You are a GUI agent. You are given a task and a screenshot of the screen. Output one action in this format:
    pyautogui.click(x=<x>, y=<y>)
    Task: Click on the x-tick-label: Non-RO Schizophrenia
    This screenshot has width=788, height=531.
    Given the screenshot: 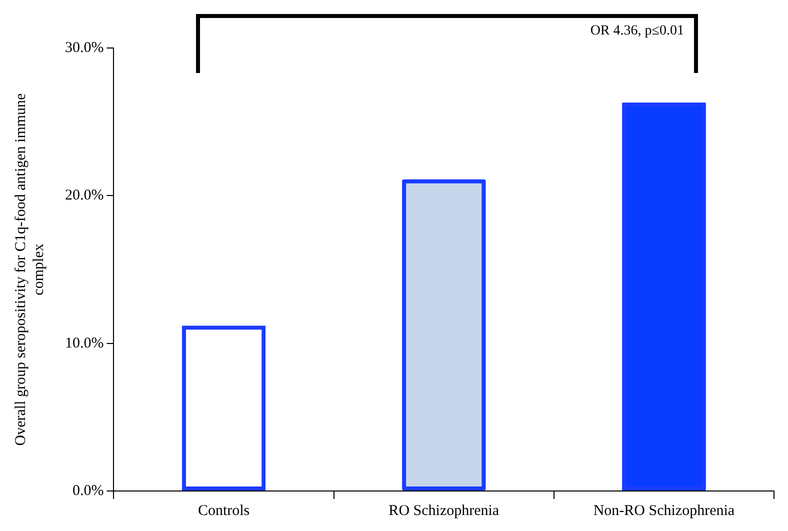 What is the action you would take?
    pyautogui.click(x=664, y=510)
    